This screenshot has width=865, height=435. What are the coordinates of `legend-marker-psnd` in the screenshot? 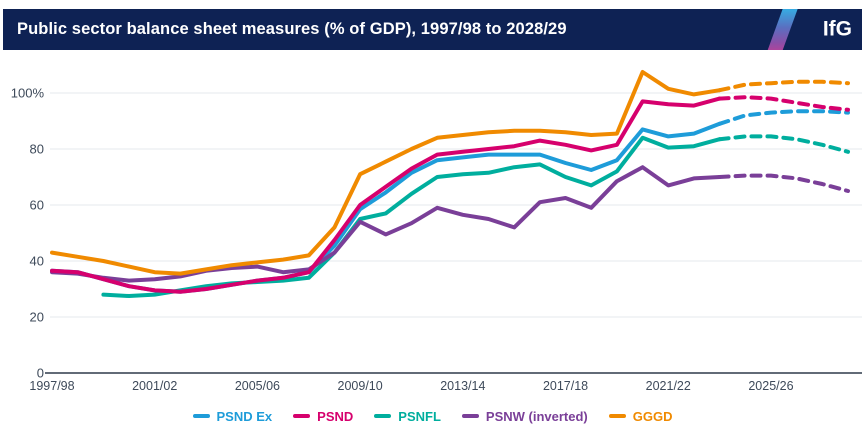 It's located at (302, 416).